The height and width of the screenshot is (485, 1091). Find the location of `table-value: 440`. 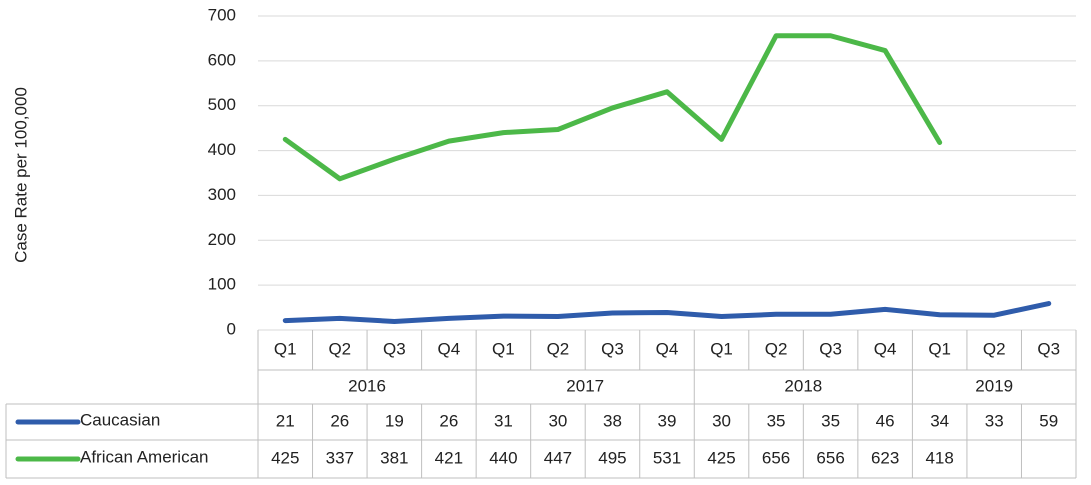

table-value: 440 is located at coordinates (503, 457).